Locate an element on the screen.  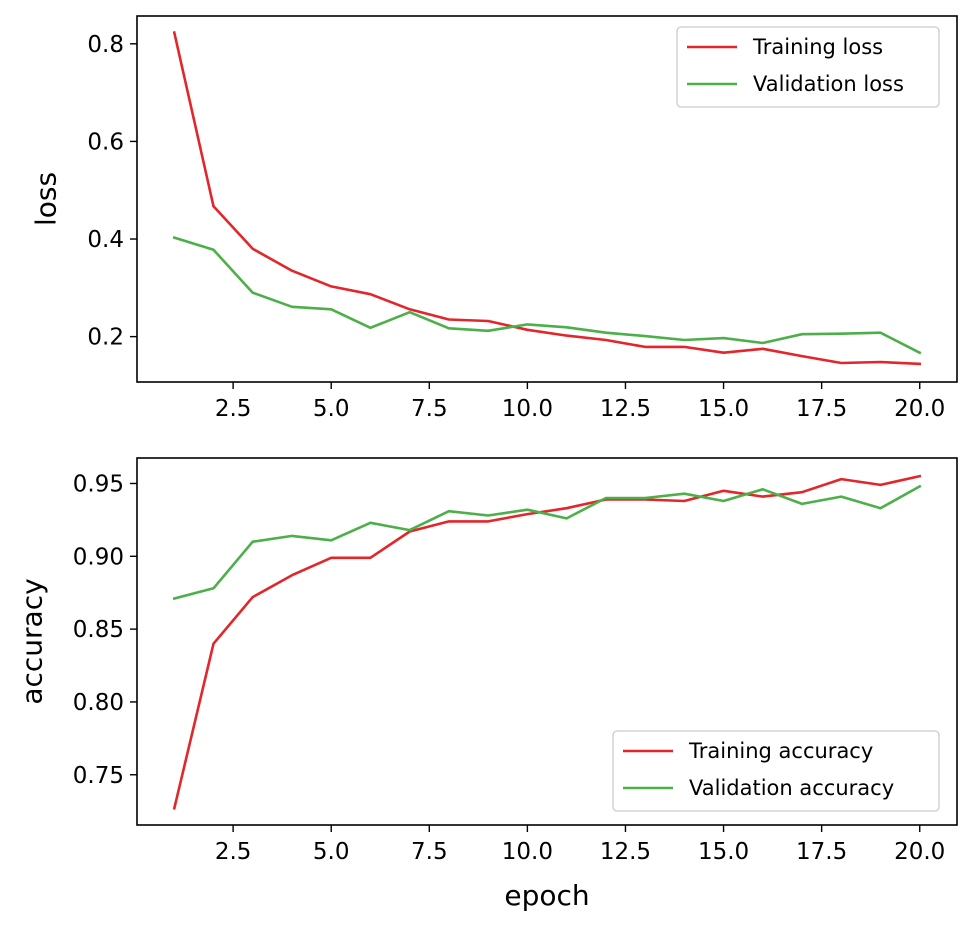
y-axis-label: accuracy is located at coordinates (32, 641).